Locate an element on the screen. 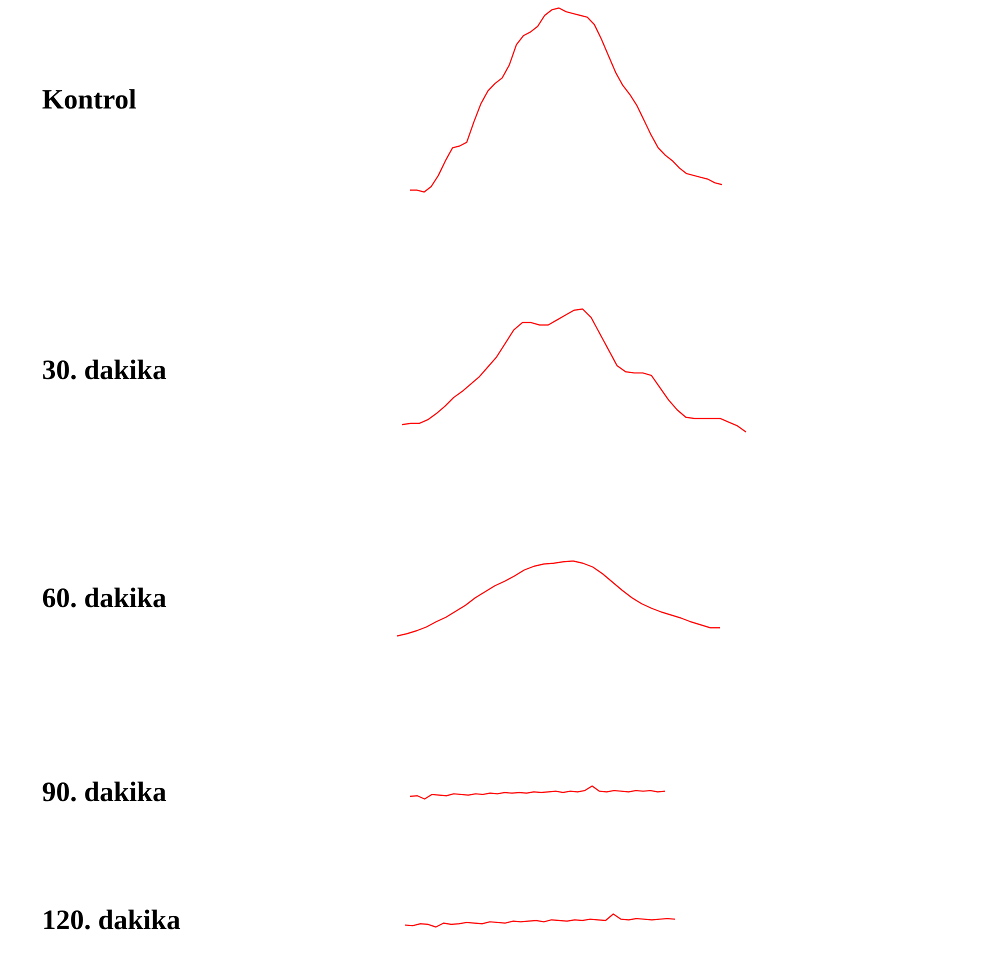 This screenshot has height=956, width=985. y-axis-title: 60. dakika is located at coordinates (104, 598).